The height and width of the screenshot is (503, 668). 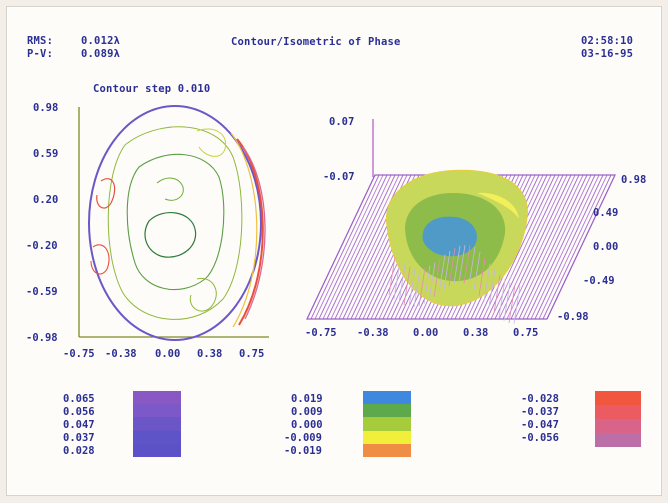 What do you see at coordinates (121, 354) in the screenshot?
I see `contour-x-tick: -0.38` at bounding box center [121, 354].